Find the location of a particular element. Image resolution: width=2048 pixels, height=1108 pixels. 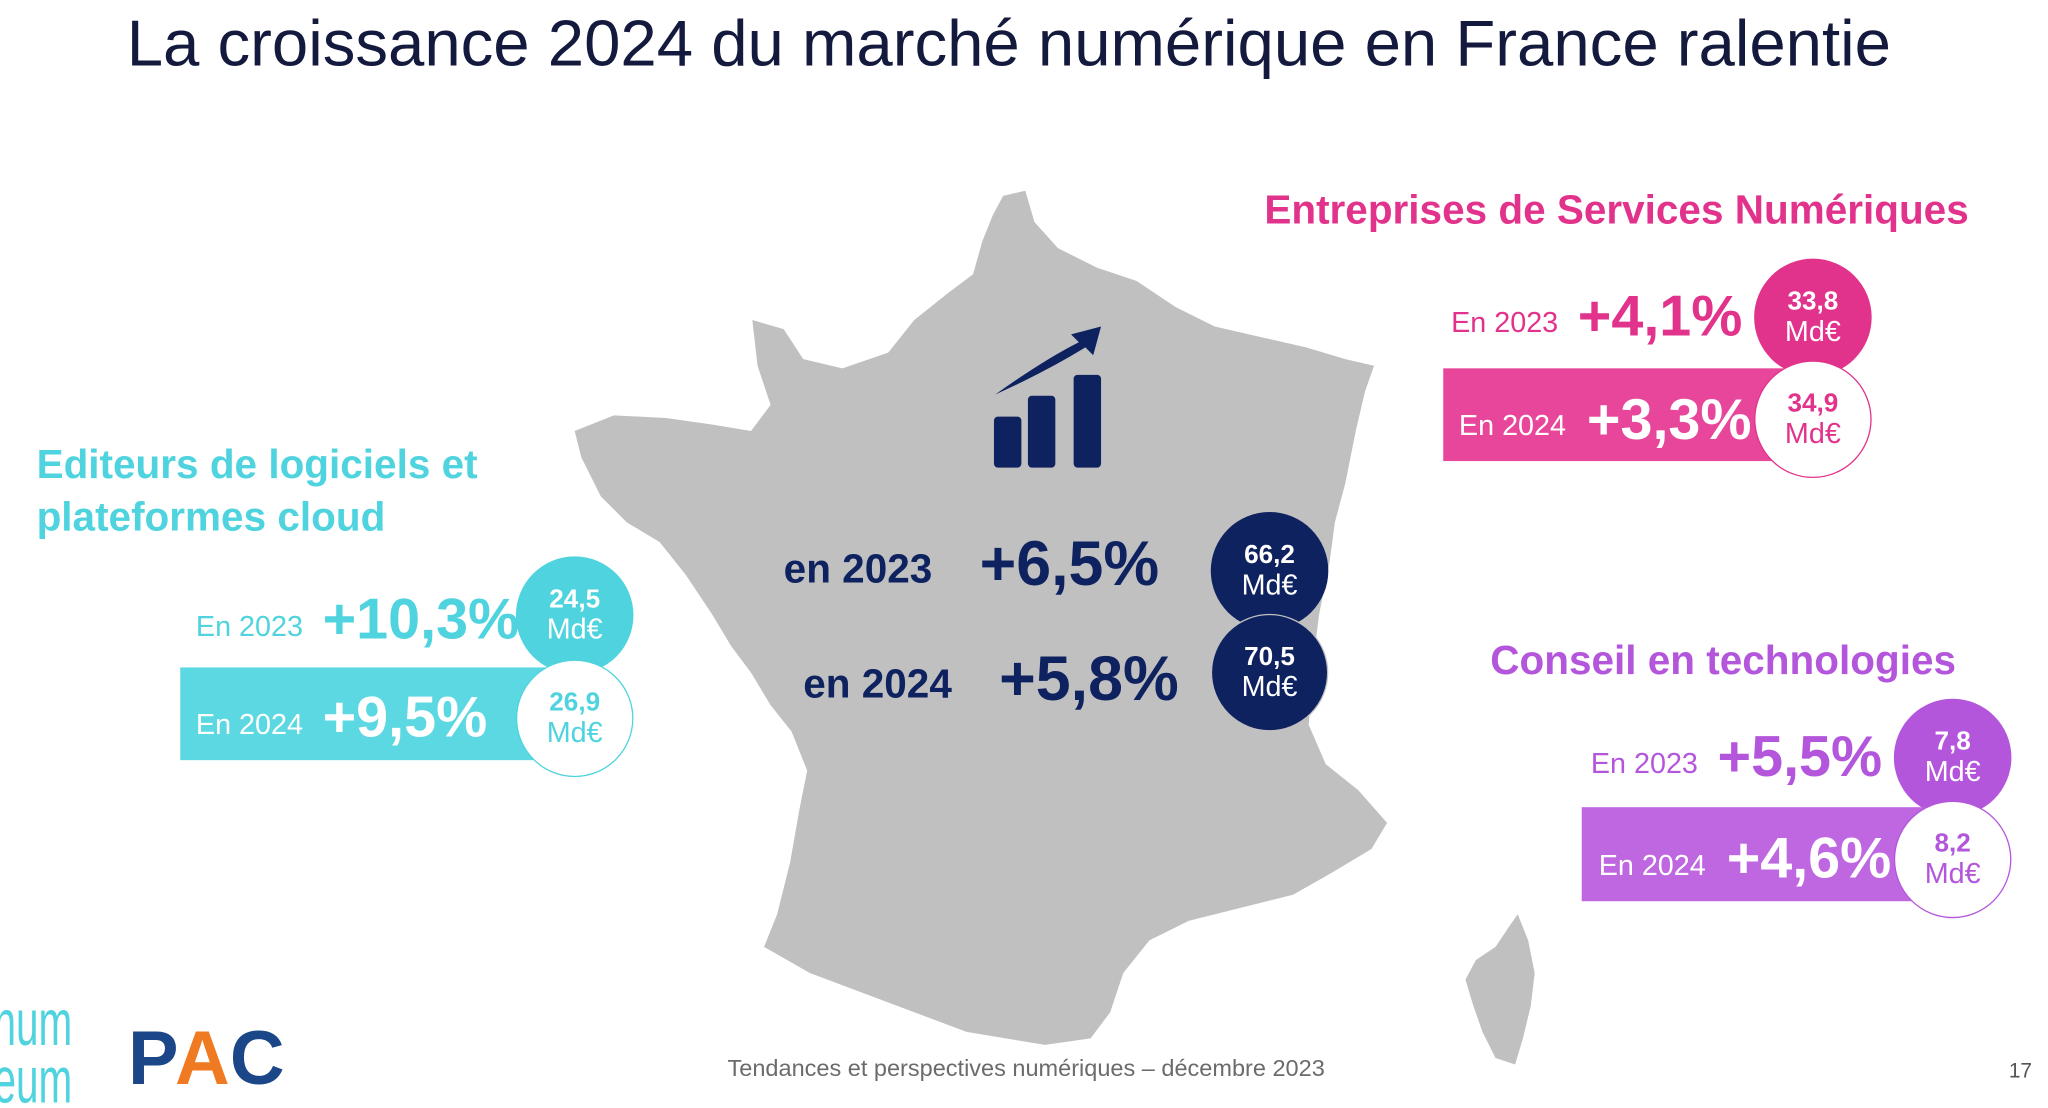

logo-text: eum is located at coordinates (36, 1075).